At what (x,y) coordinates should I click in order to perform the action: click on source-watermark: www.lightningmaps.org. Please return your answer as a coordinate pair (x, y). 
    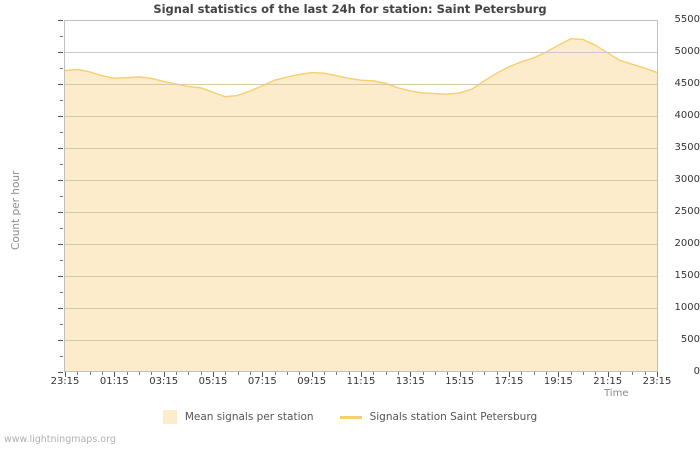
    Looking at the image, I should click on (60, 439).